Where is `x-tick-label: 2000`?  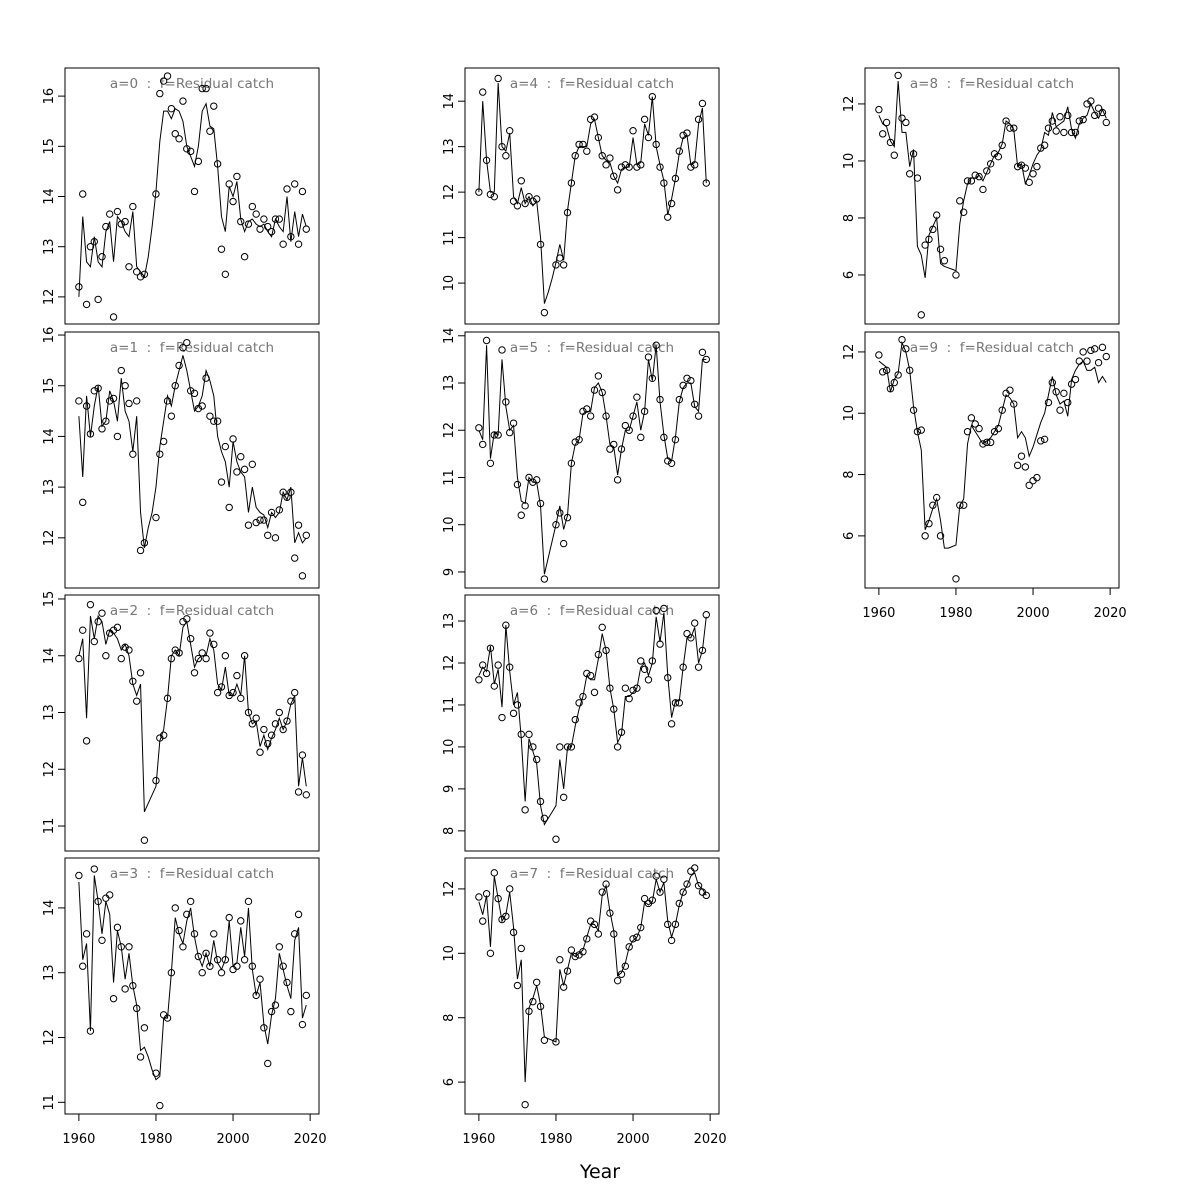
x-tick-label: 2000 is located at coordinates (633, 1139).